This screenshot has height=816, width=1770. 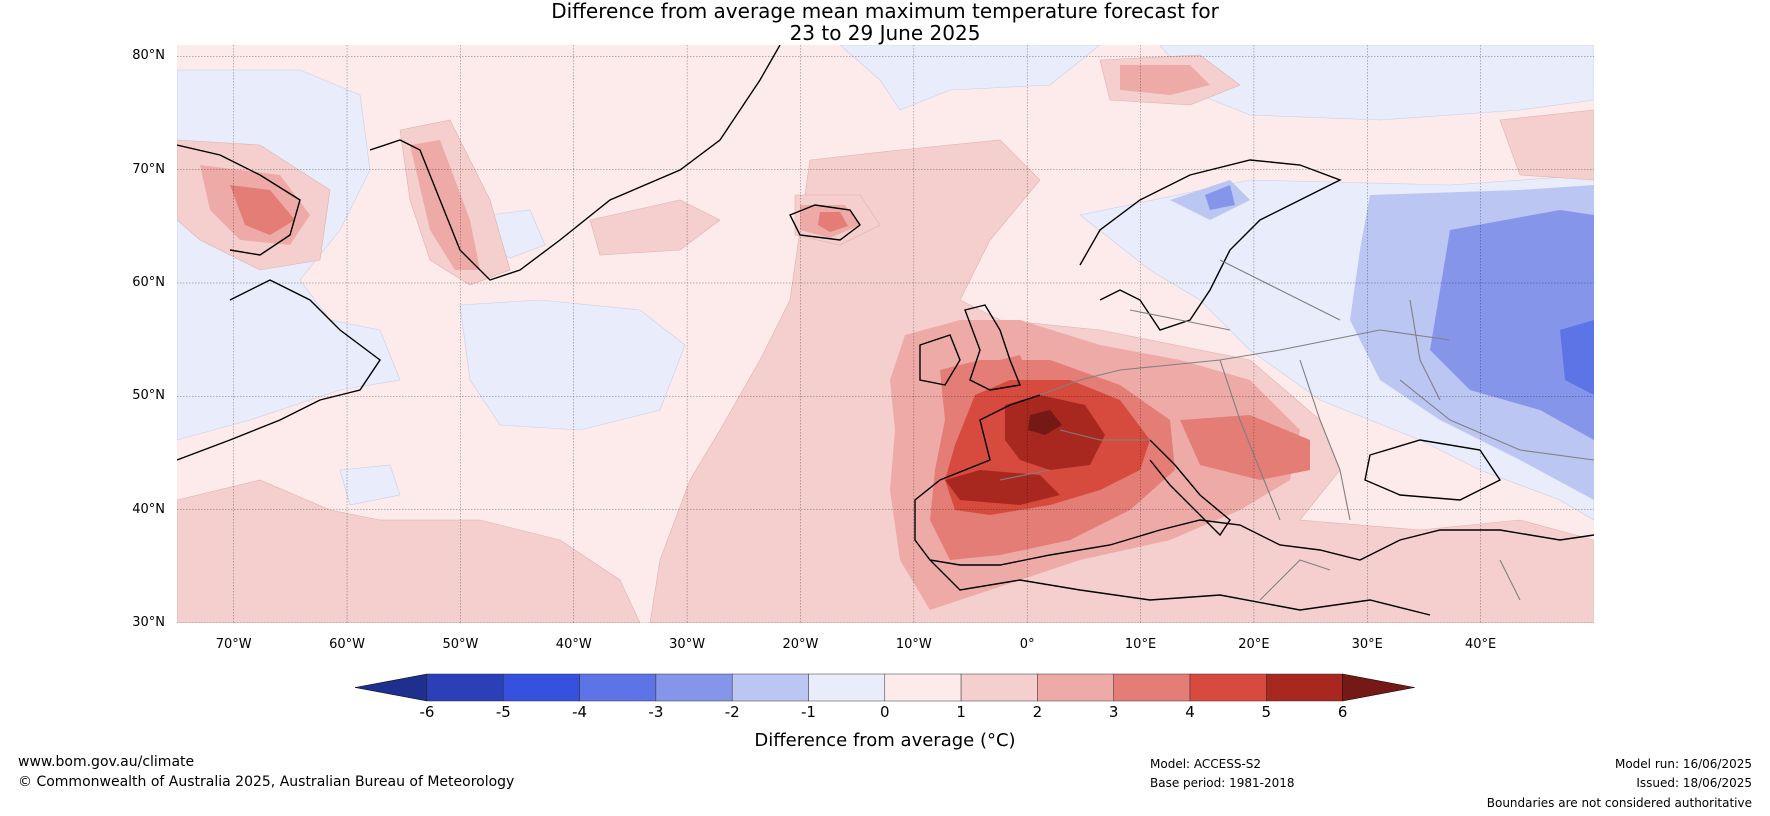 I want to click on colorbar-tick-label: 5, so click(x=1266, y=712).